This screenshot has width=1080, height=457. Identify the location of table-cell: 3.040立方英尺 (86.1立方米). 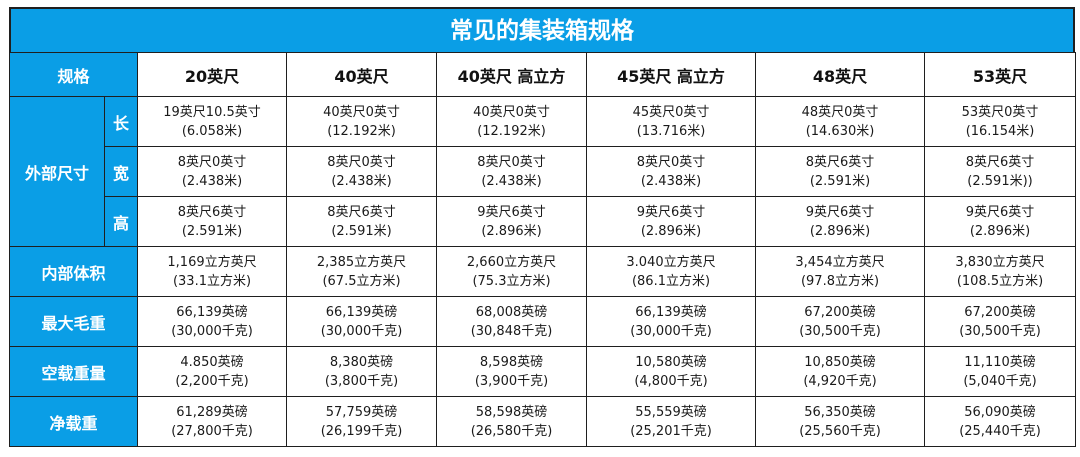
(671, 271).